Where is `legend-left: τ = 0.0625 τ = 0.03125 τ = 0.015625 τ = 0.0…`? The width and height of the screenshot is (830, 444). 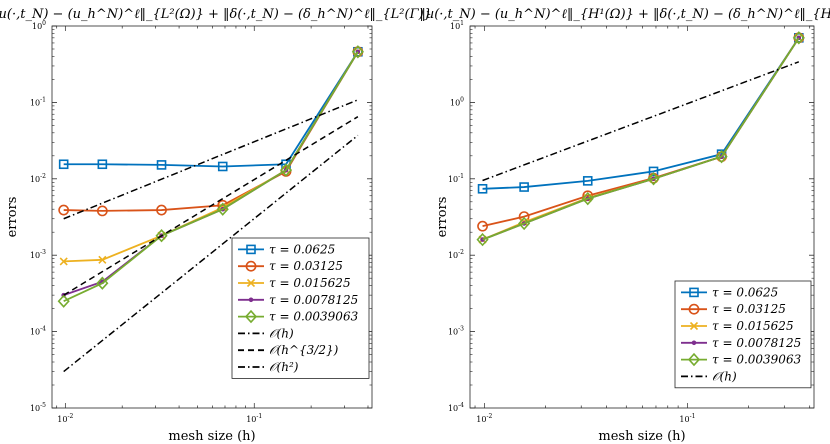
legend-left: τ = 0.0625 τ = 0.03125 τ = 0.015625 τ = 0.0… is located at coordinates (300, 308).